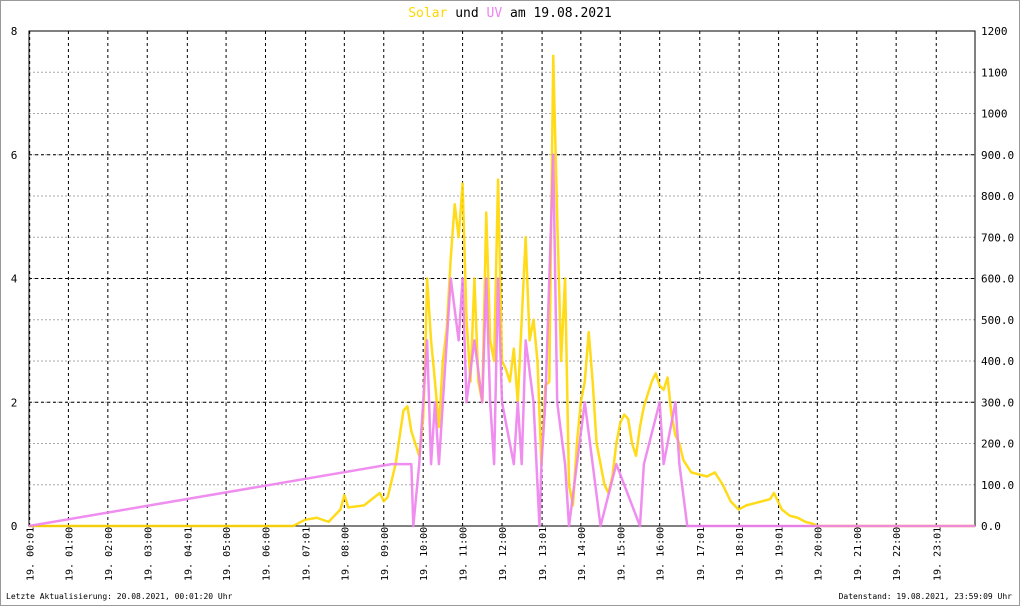  Describe the element at coordinates (997, 237) in the screenshot. I see `y2-tick-label: 700.0` at that location.